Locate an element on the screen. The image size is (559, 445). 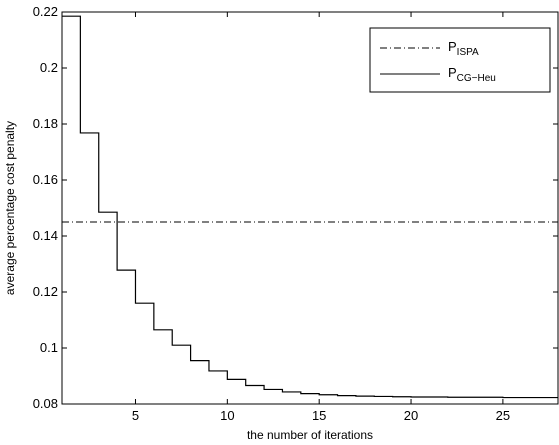
y-tick-label: 0.14 is located at coordinates (45, 235).